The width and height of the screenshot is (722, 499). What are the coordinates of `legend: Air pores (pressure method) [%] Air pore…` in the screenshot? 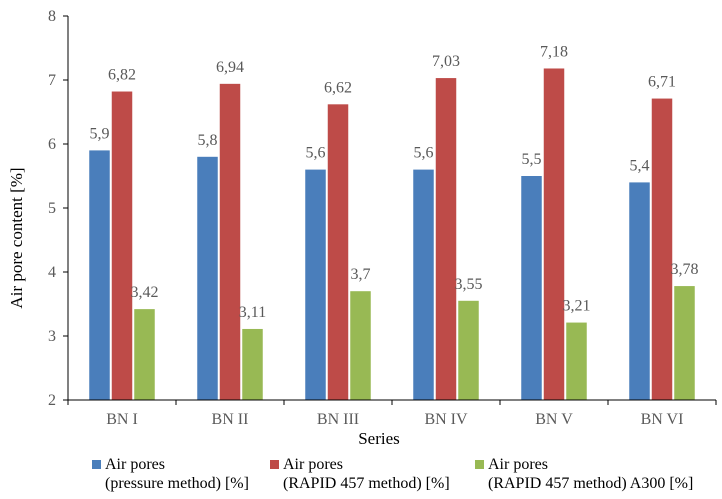 It's located at (407, 476).